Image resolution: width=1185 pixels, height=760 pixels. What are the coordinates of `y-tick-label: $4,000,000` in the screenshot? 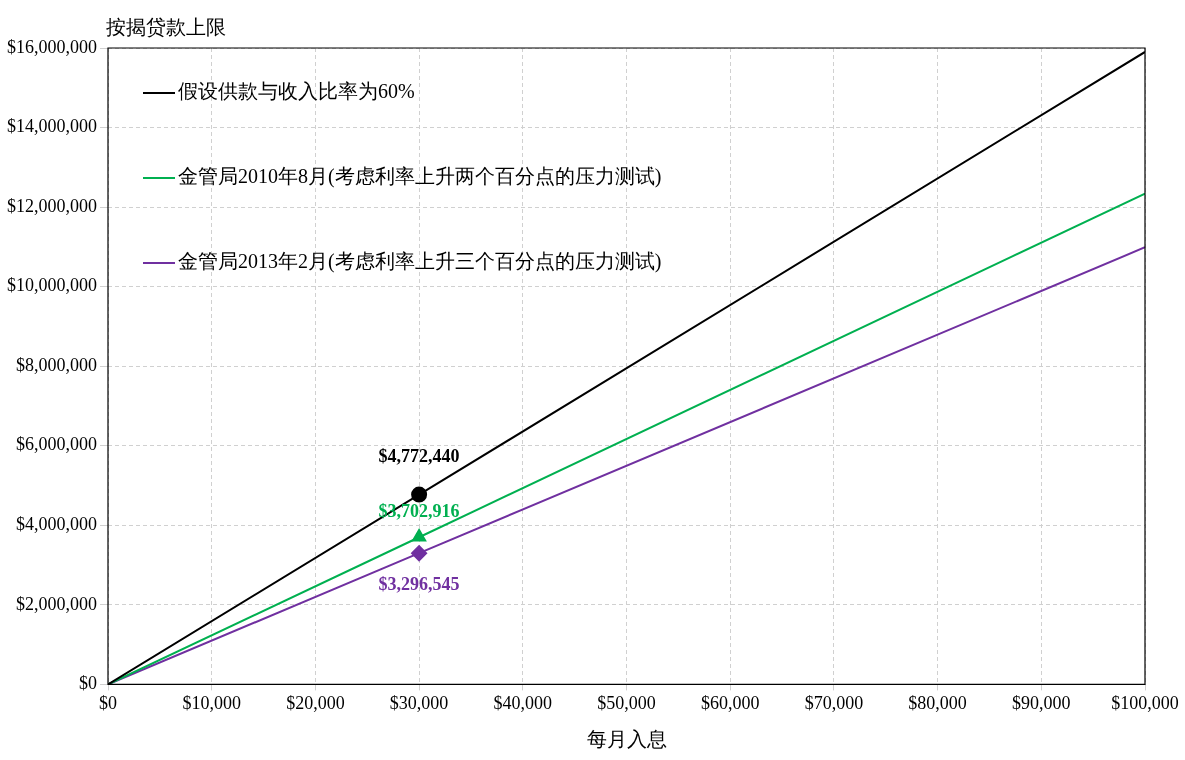 It's located at (56, 524).